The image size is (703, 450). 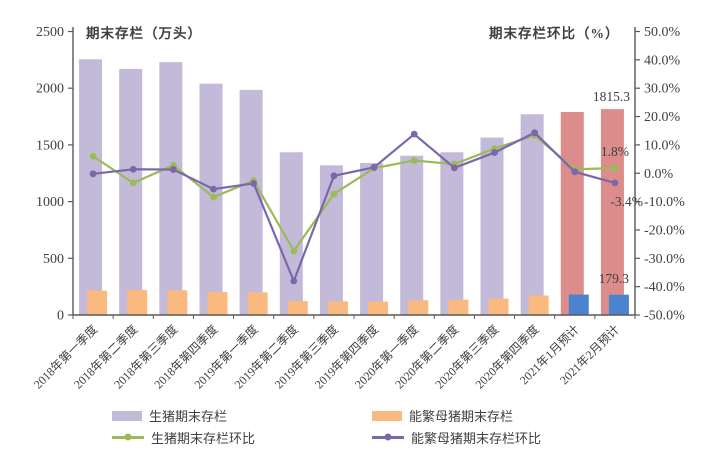 I want to click on legend-item-pig-inventory: 生猪期末存栏, so click(x=169, y=415).